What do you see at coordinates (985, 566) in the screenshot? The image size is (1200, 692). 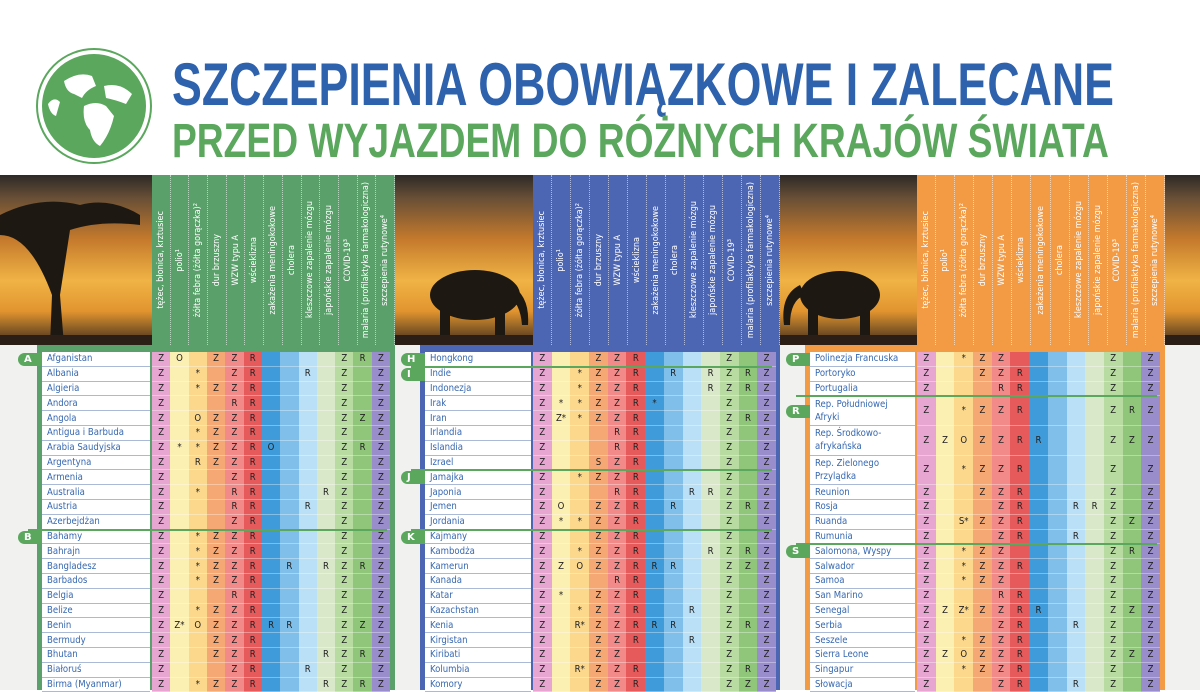 I see `country-row: Salwador Z * Z Z R Z Z` at bounding box center [985, 566].